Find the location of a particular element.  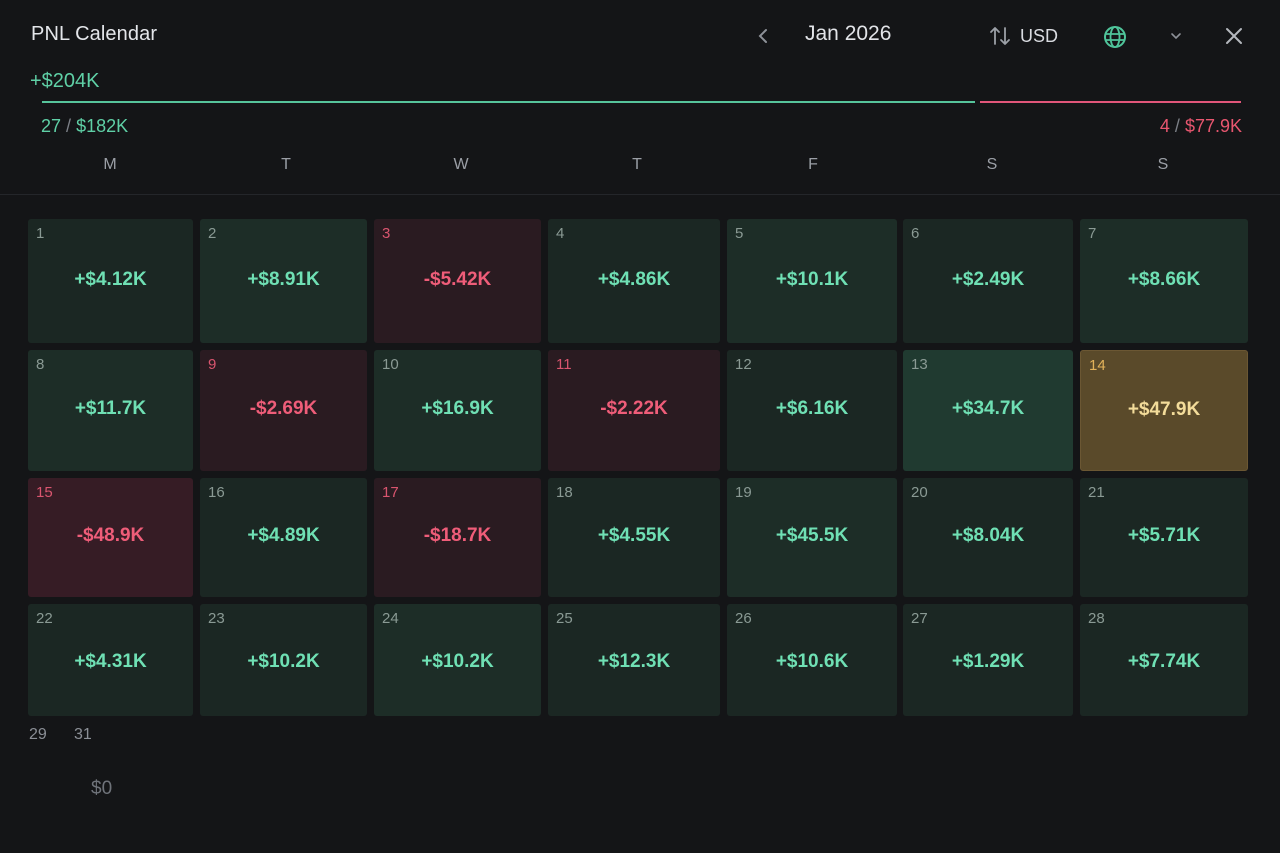

win-amount: $182K is located at coordinates (102, 126).